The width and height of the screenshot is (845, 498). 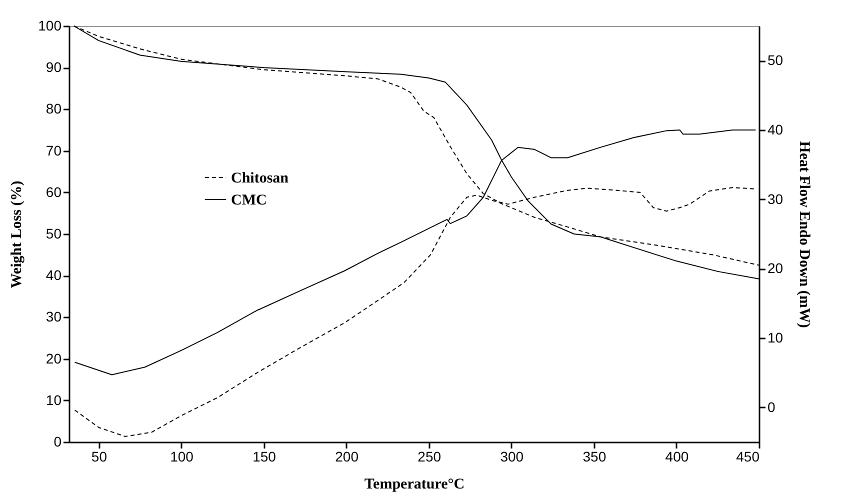 I want to click on y-tick-label: 40, so click(x=54, y=275).